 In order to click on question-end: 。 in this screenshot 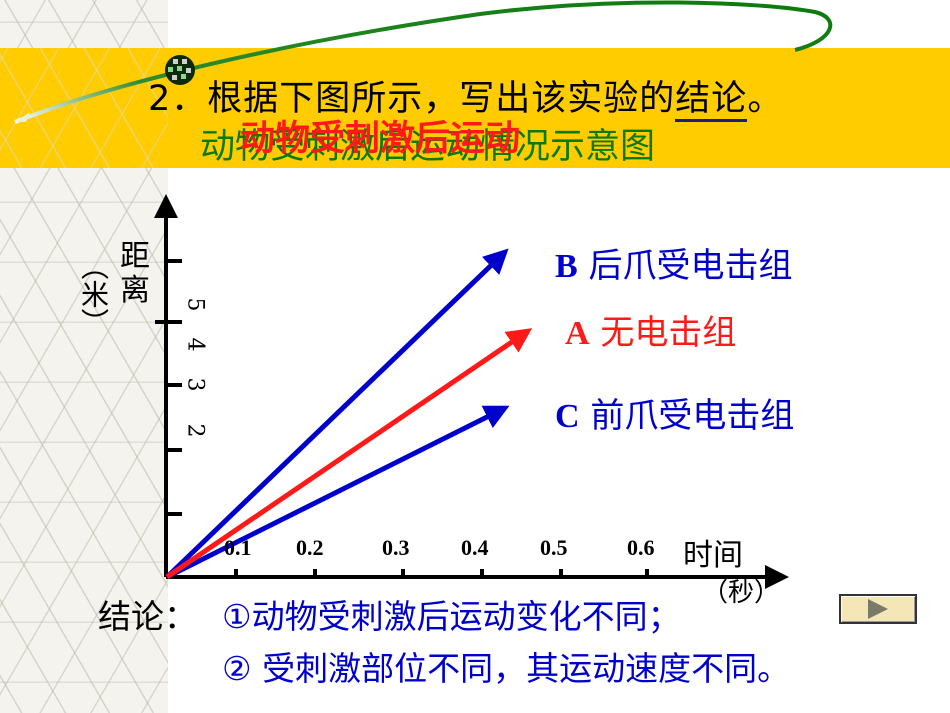, I will do `click(765, 99)`.